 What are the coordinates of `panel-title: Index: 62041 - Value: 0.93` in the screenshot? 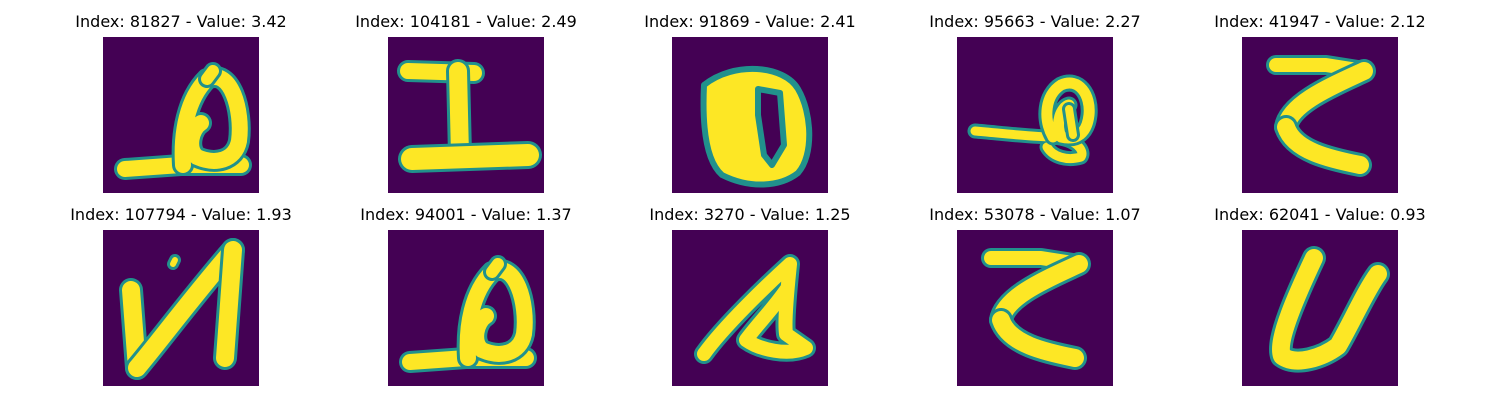 It's located at (1320, 214).